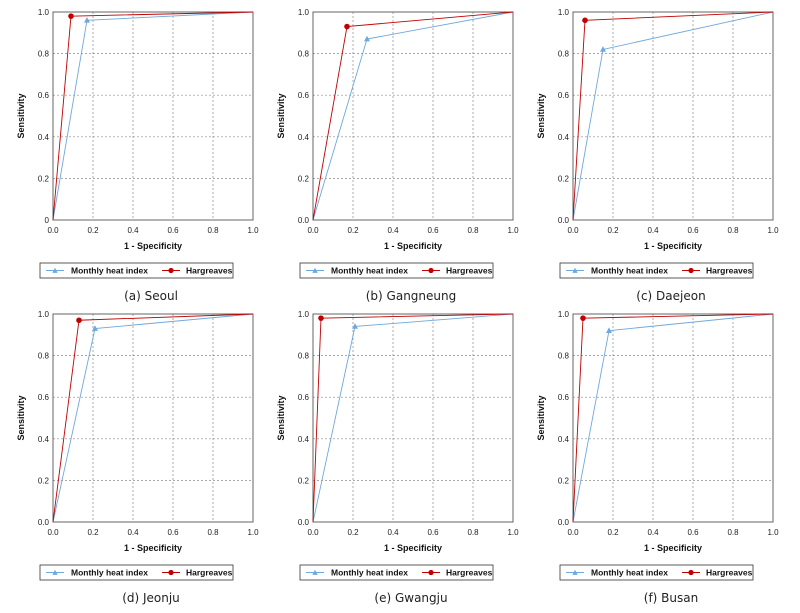  What do you see at coordinates (151, 296) in the screenshot?
I see `panel-caption: (a) Seoul` at bounding box center [151, 296].